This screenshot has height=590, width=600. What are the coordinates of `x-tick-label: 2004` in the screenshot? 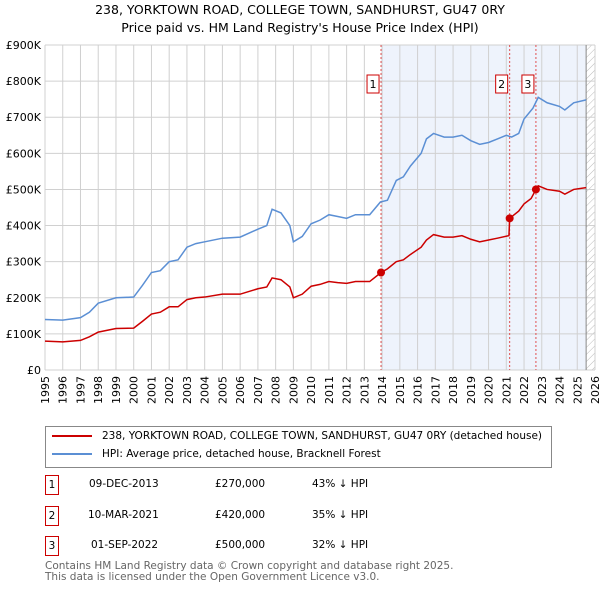 It's located at (205, 390).